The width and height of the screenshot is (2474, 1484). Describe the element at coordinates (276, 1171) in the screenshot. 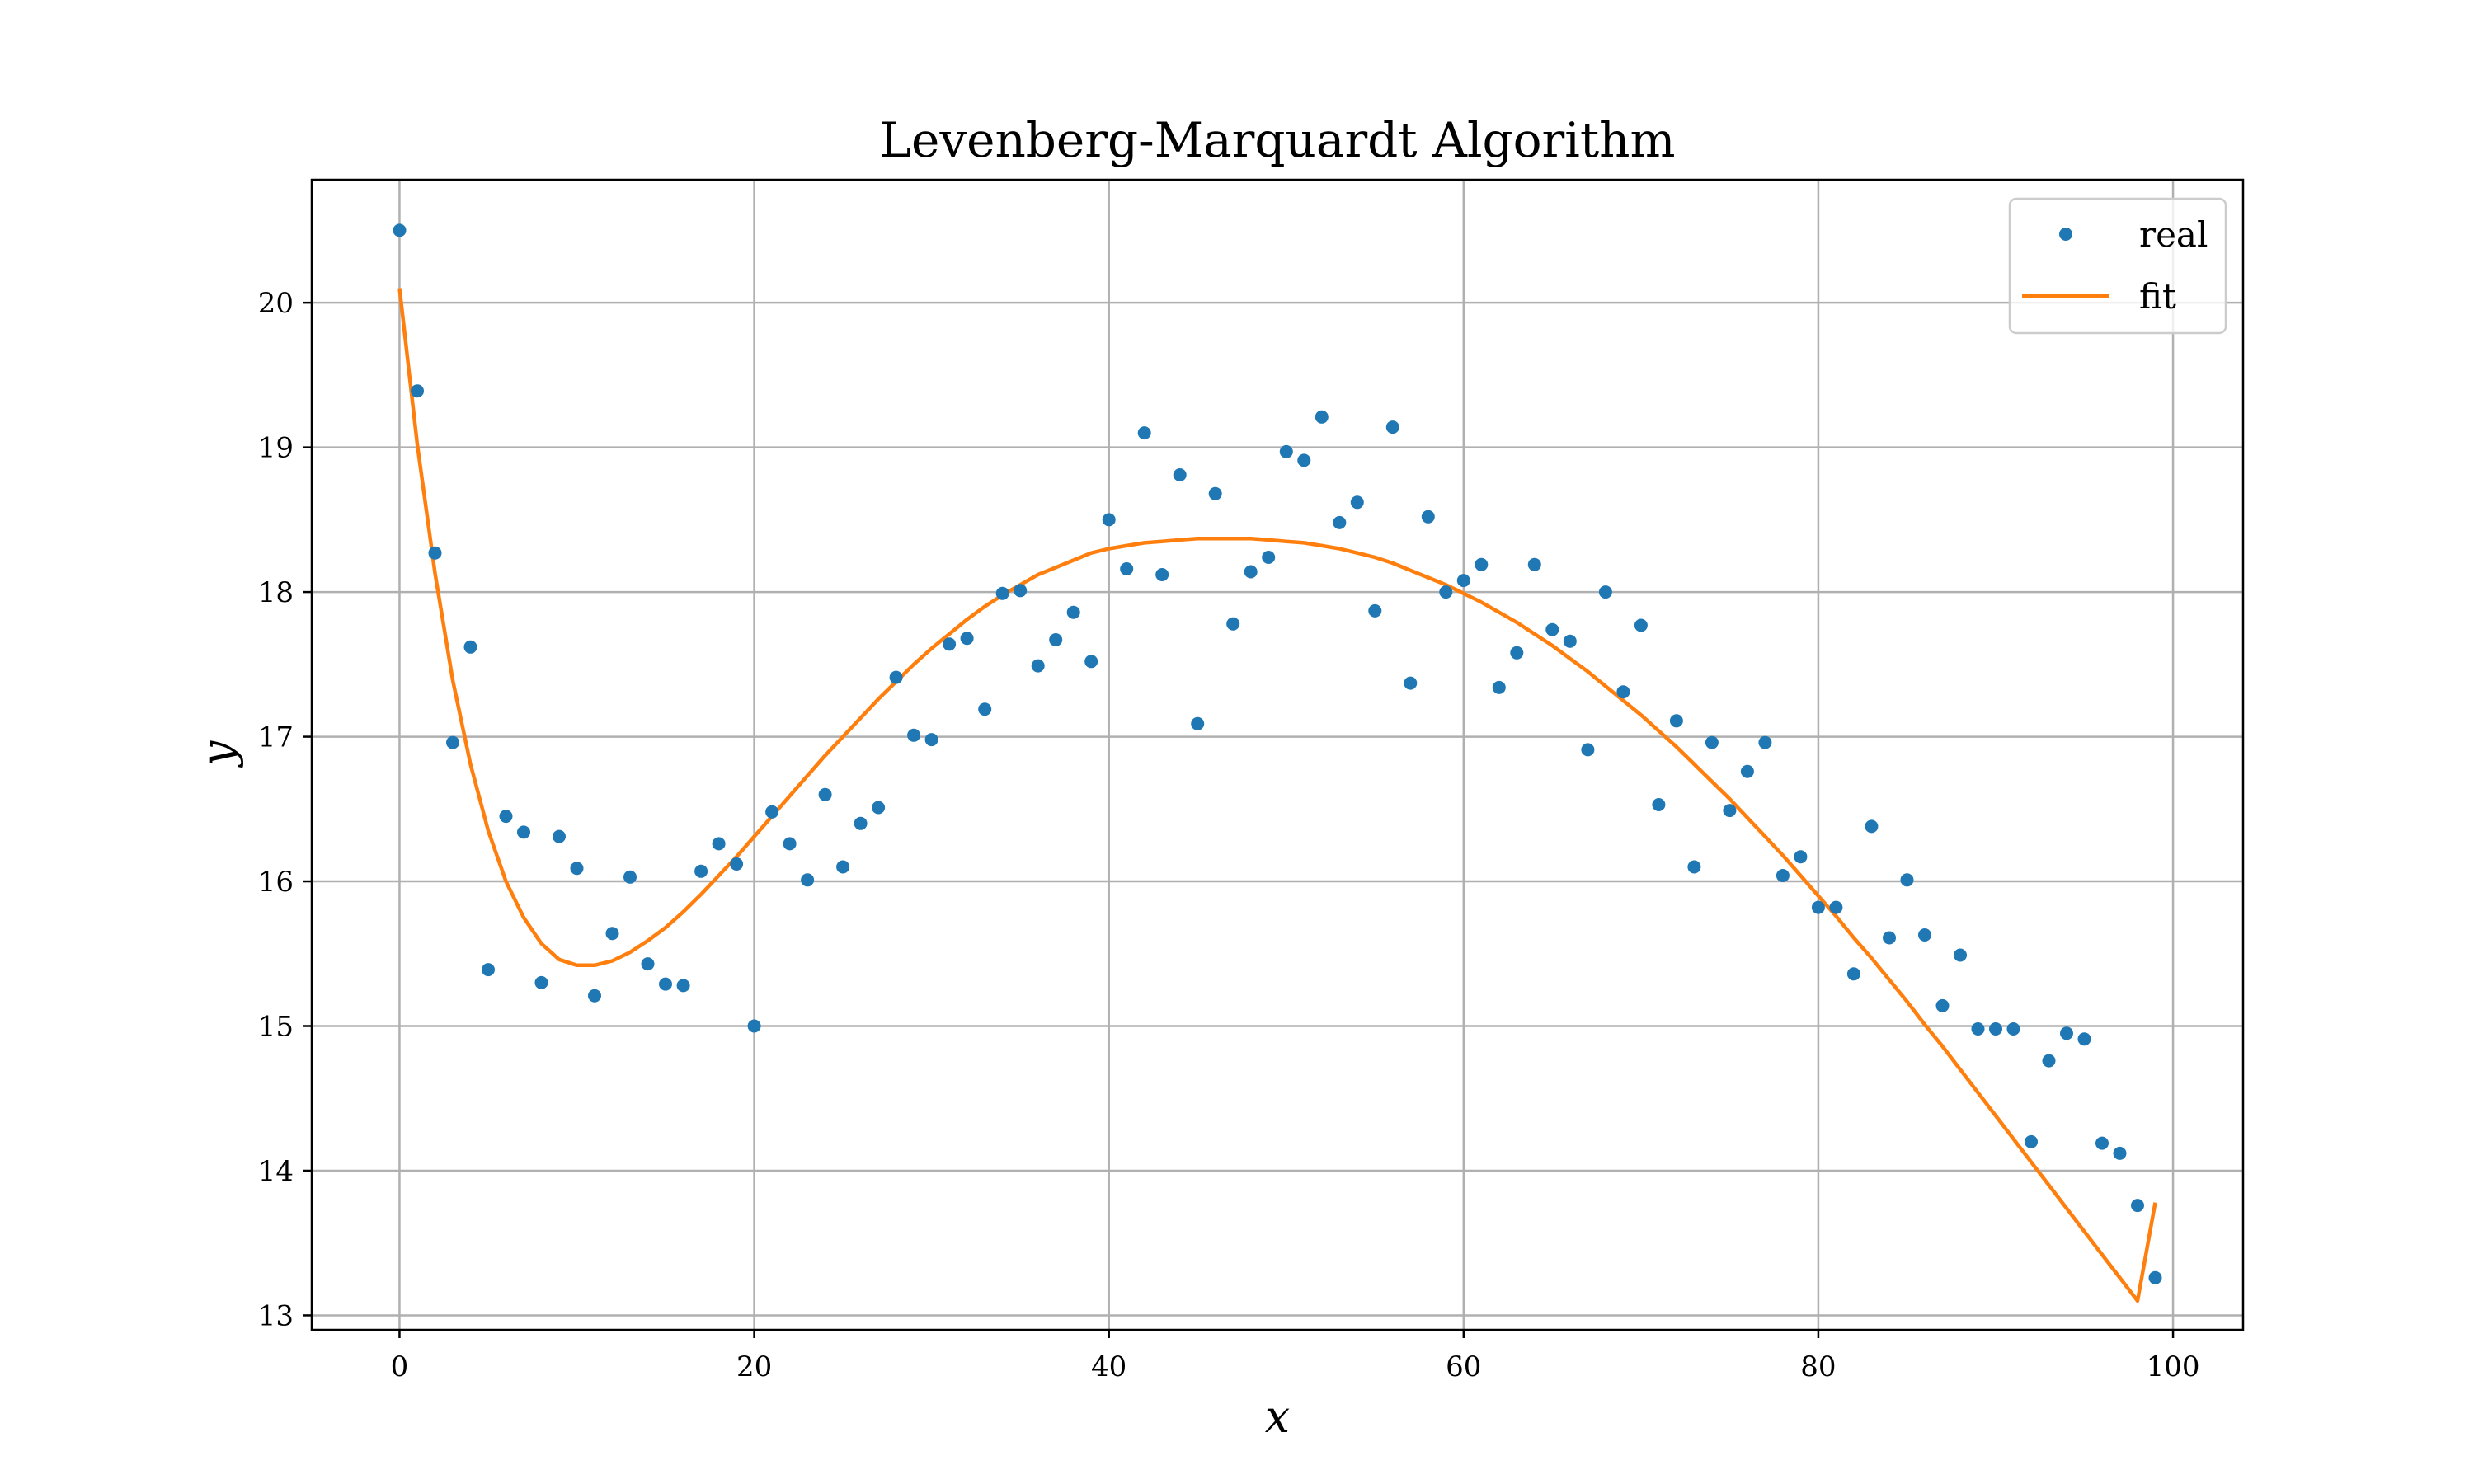

I see `y-tick-label: 14` at that location.